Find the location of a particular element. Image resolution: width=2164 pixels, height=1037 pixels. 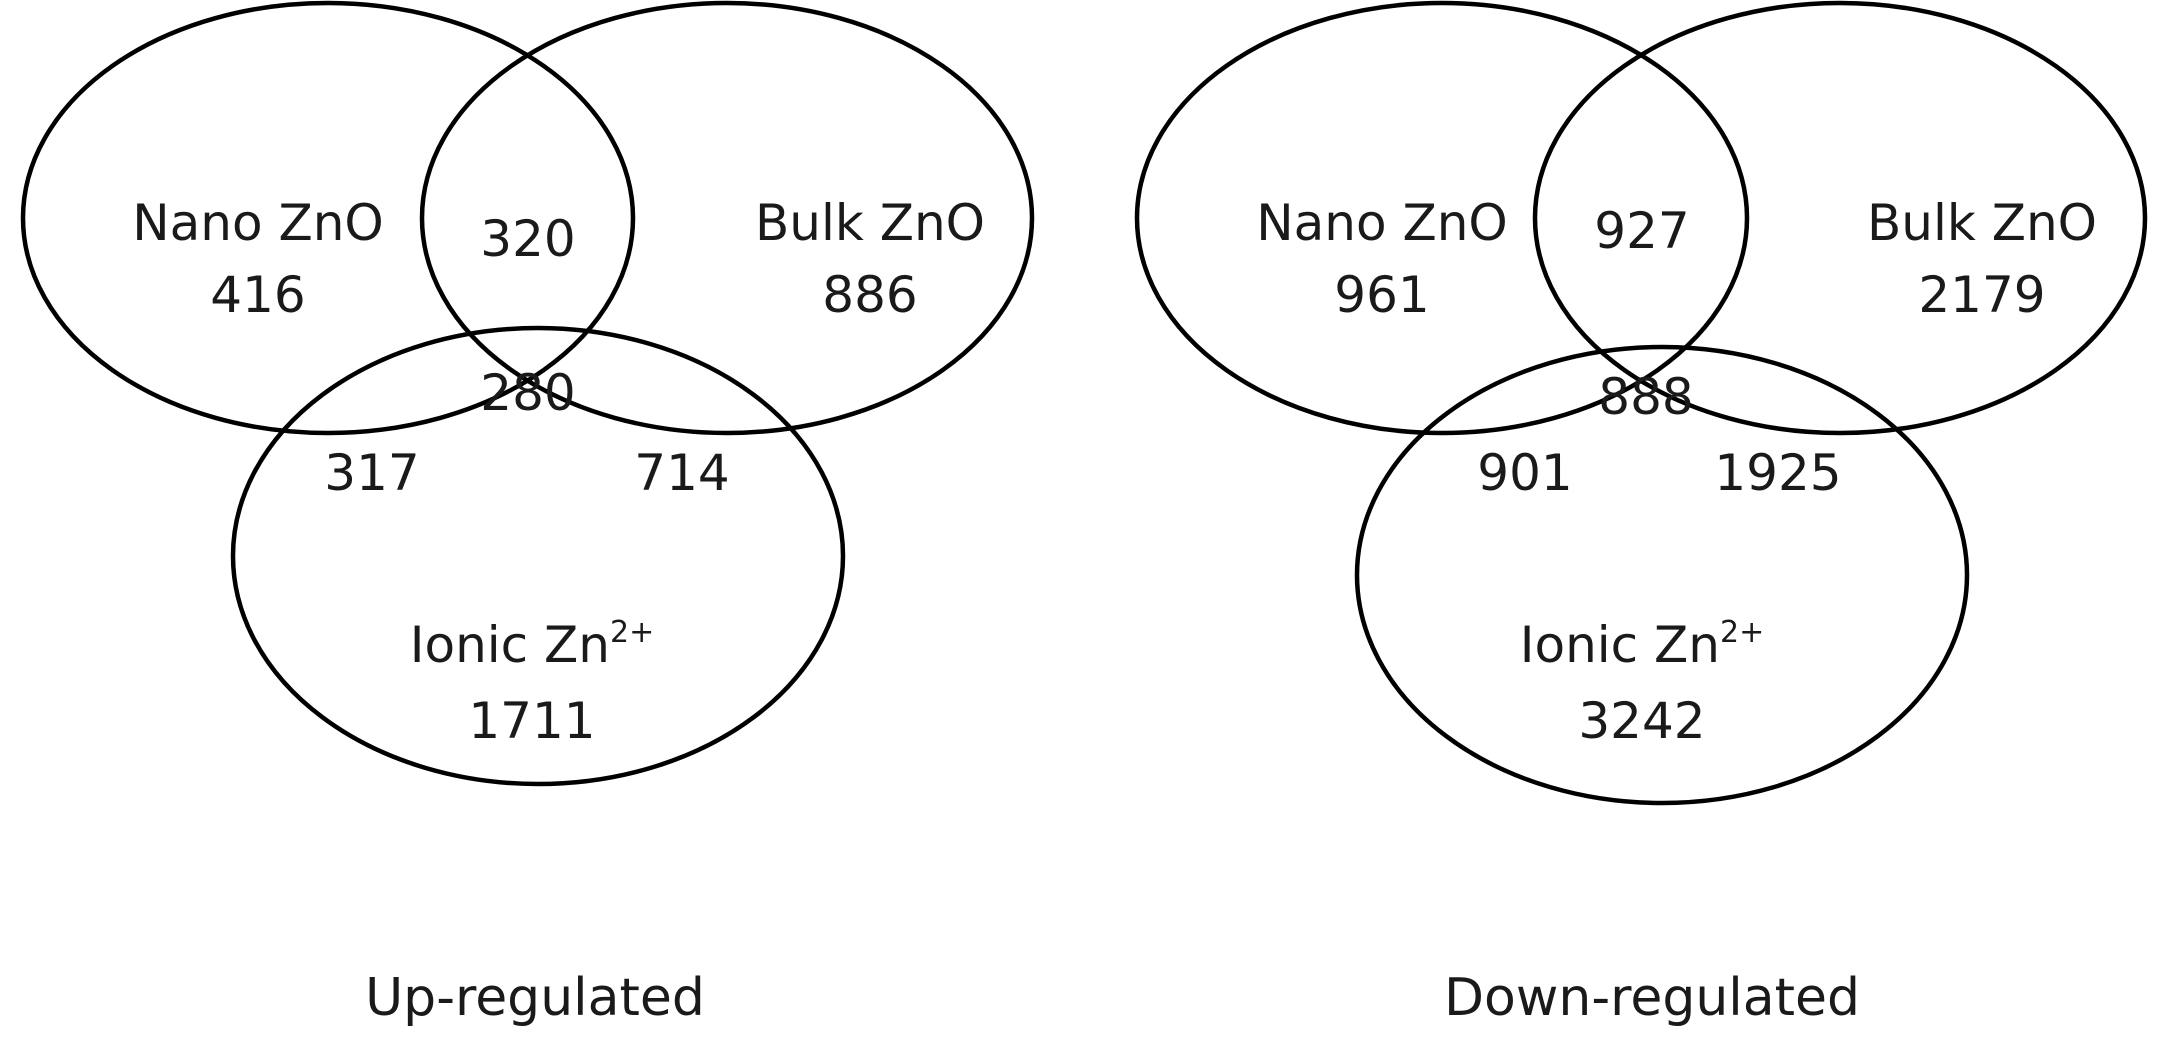

label-bulk-zno-count: 886 is located at coordinates (869, 295).